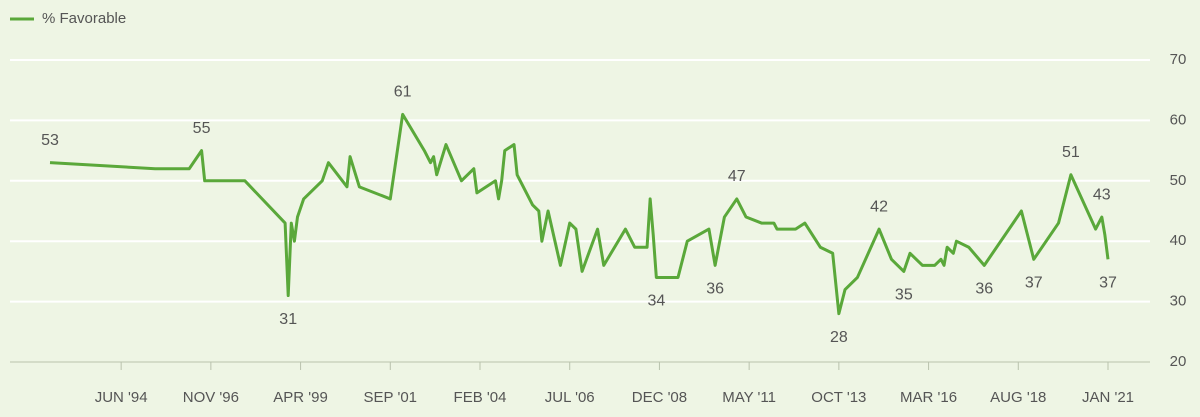 The width and height of the screenshot is (1200, 417). I want to click on y-tick-label: 50, so click(1178, 180).